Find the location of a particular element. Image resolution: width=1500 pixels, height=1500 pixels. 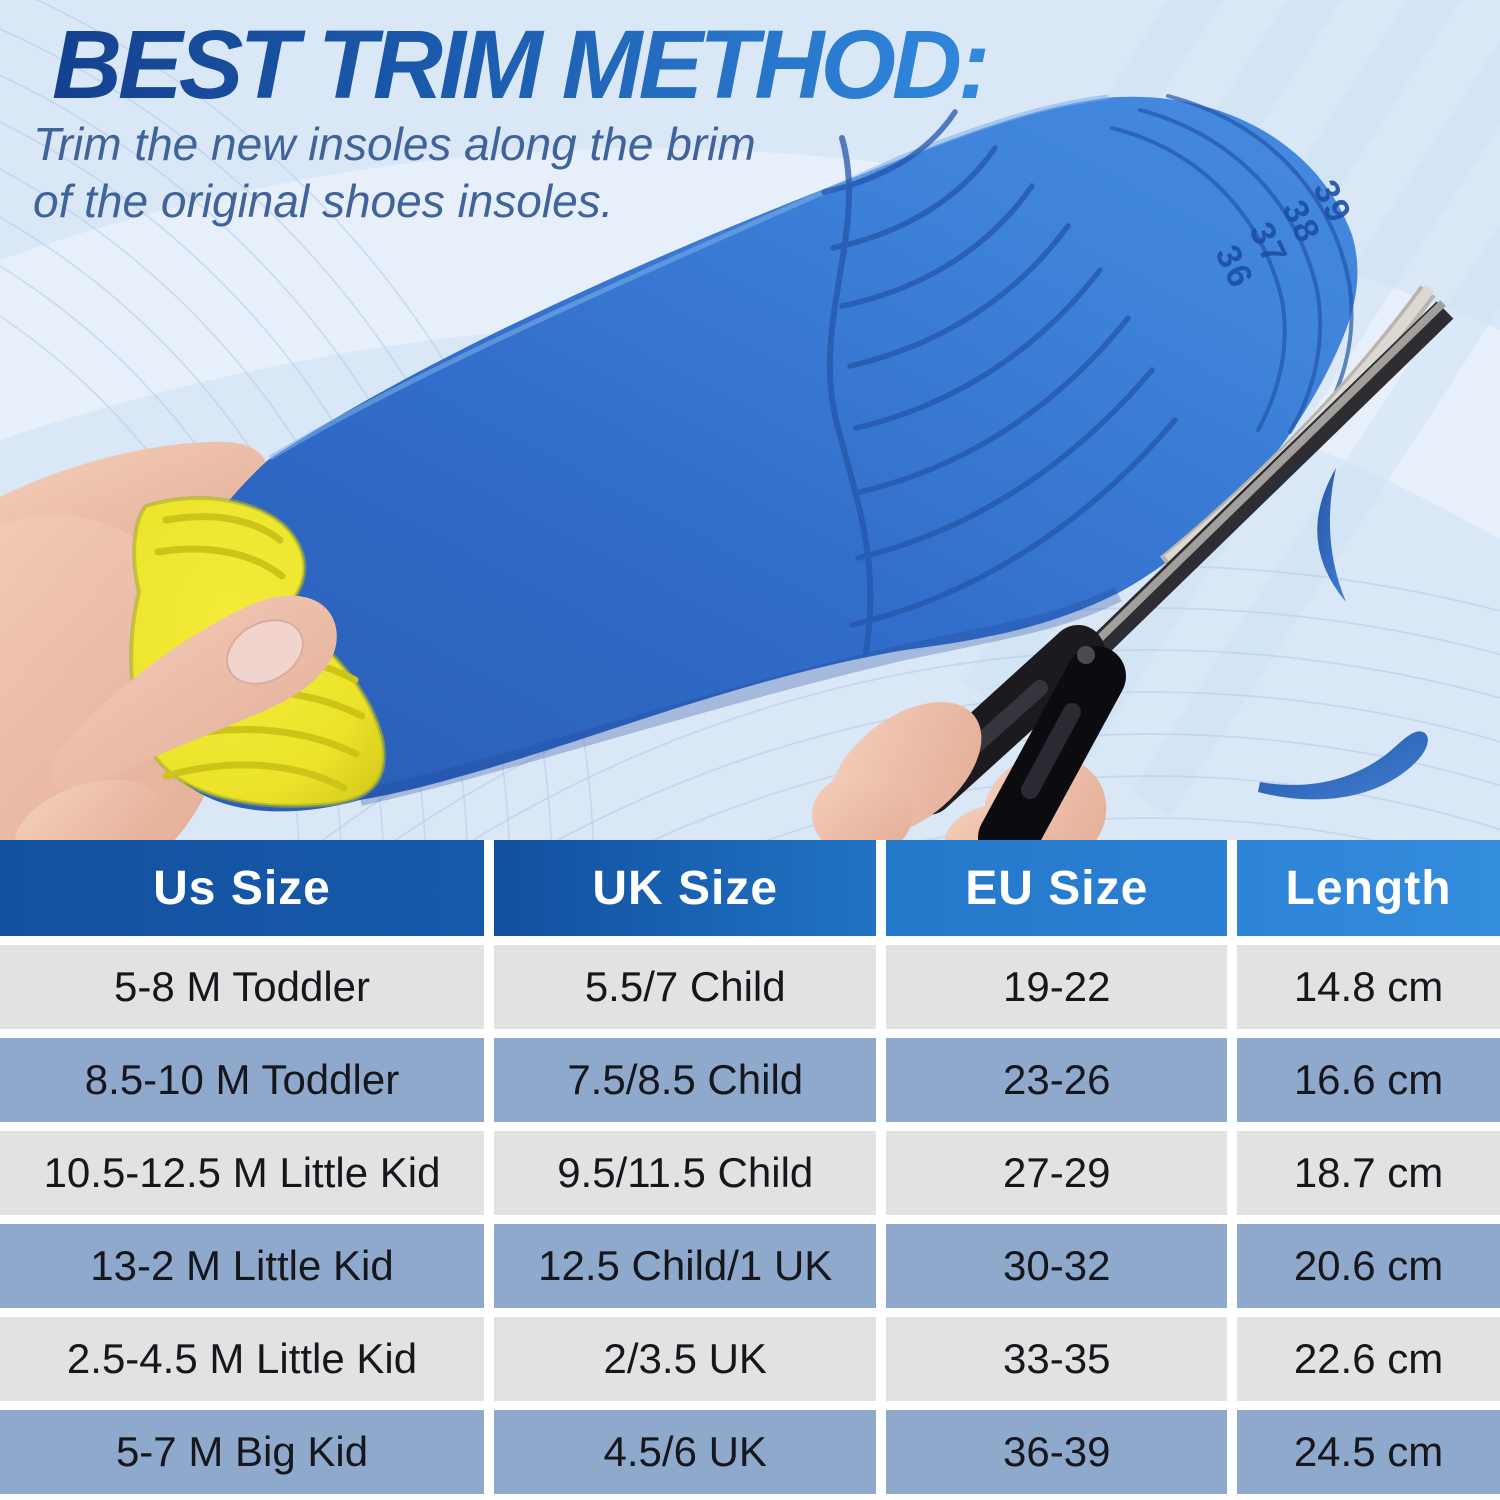

table-cell: 9.5/11.5 Child is located at coordinates (685, 1173).